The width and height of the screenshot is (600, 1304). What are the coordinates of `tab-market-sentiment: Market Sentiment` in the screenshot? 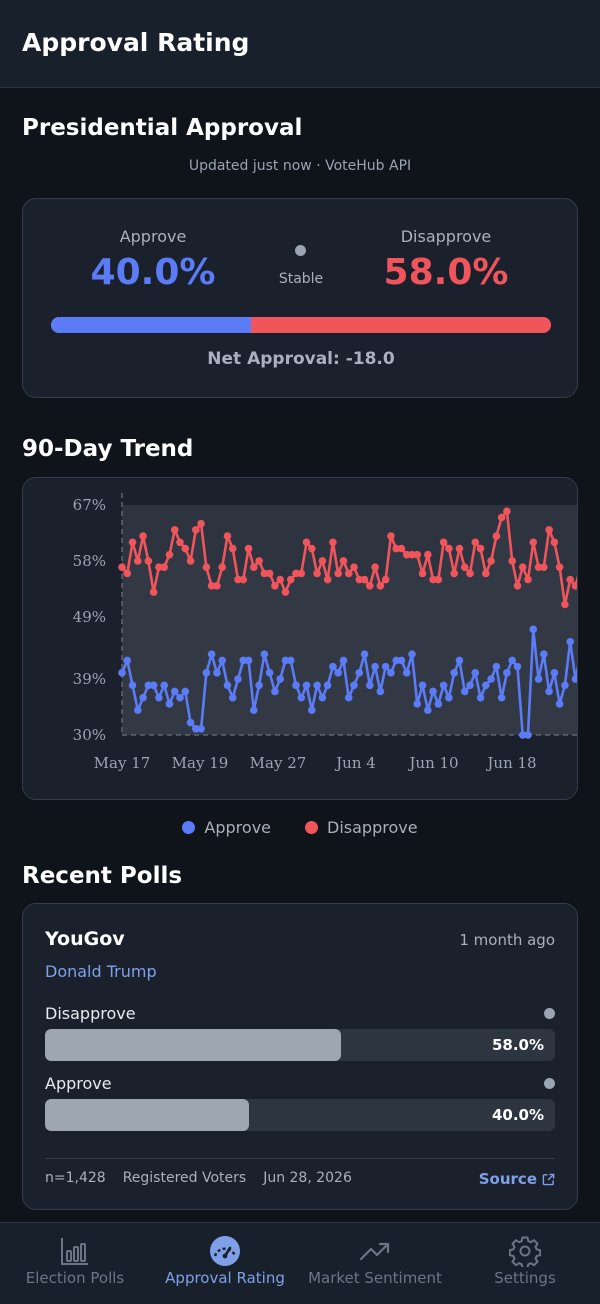 It's located at (375, 1263).